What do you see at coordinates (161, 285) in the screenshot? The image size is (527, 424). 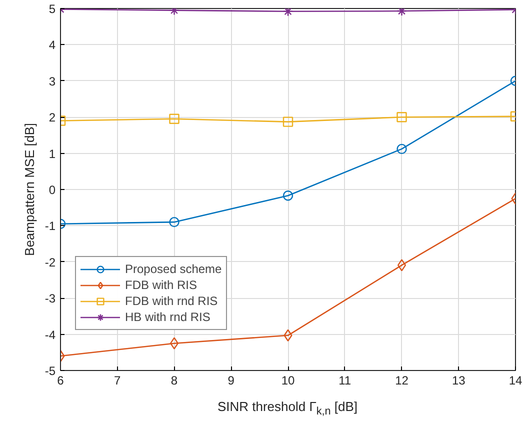 I see `legend-label: FDB with RIS` at bounding box center [161, 285].